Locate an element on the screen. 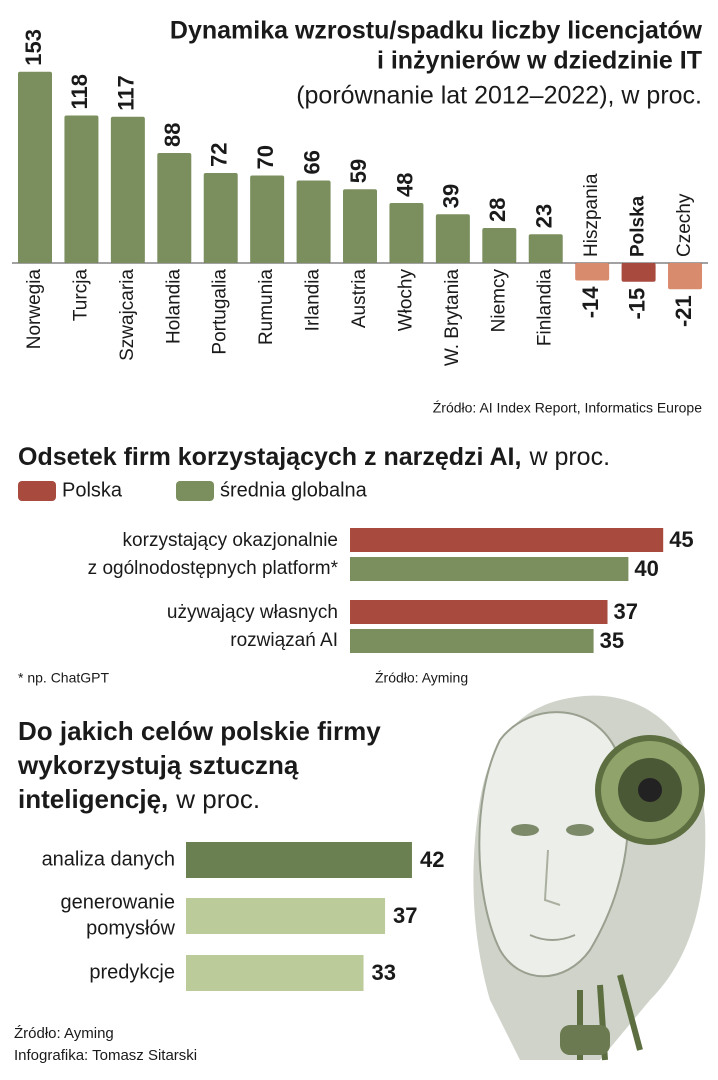 The height and width of the screenshot is (1080, 718). category-label: Austria is located at coordinates (359, 299).